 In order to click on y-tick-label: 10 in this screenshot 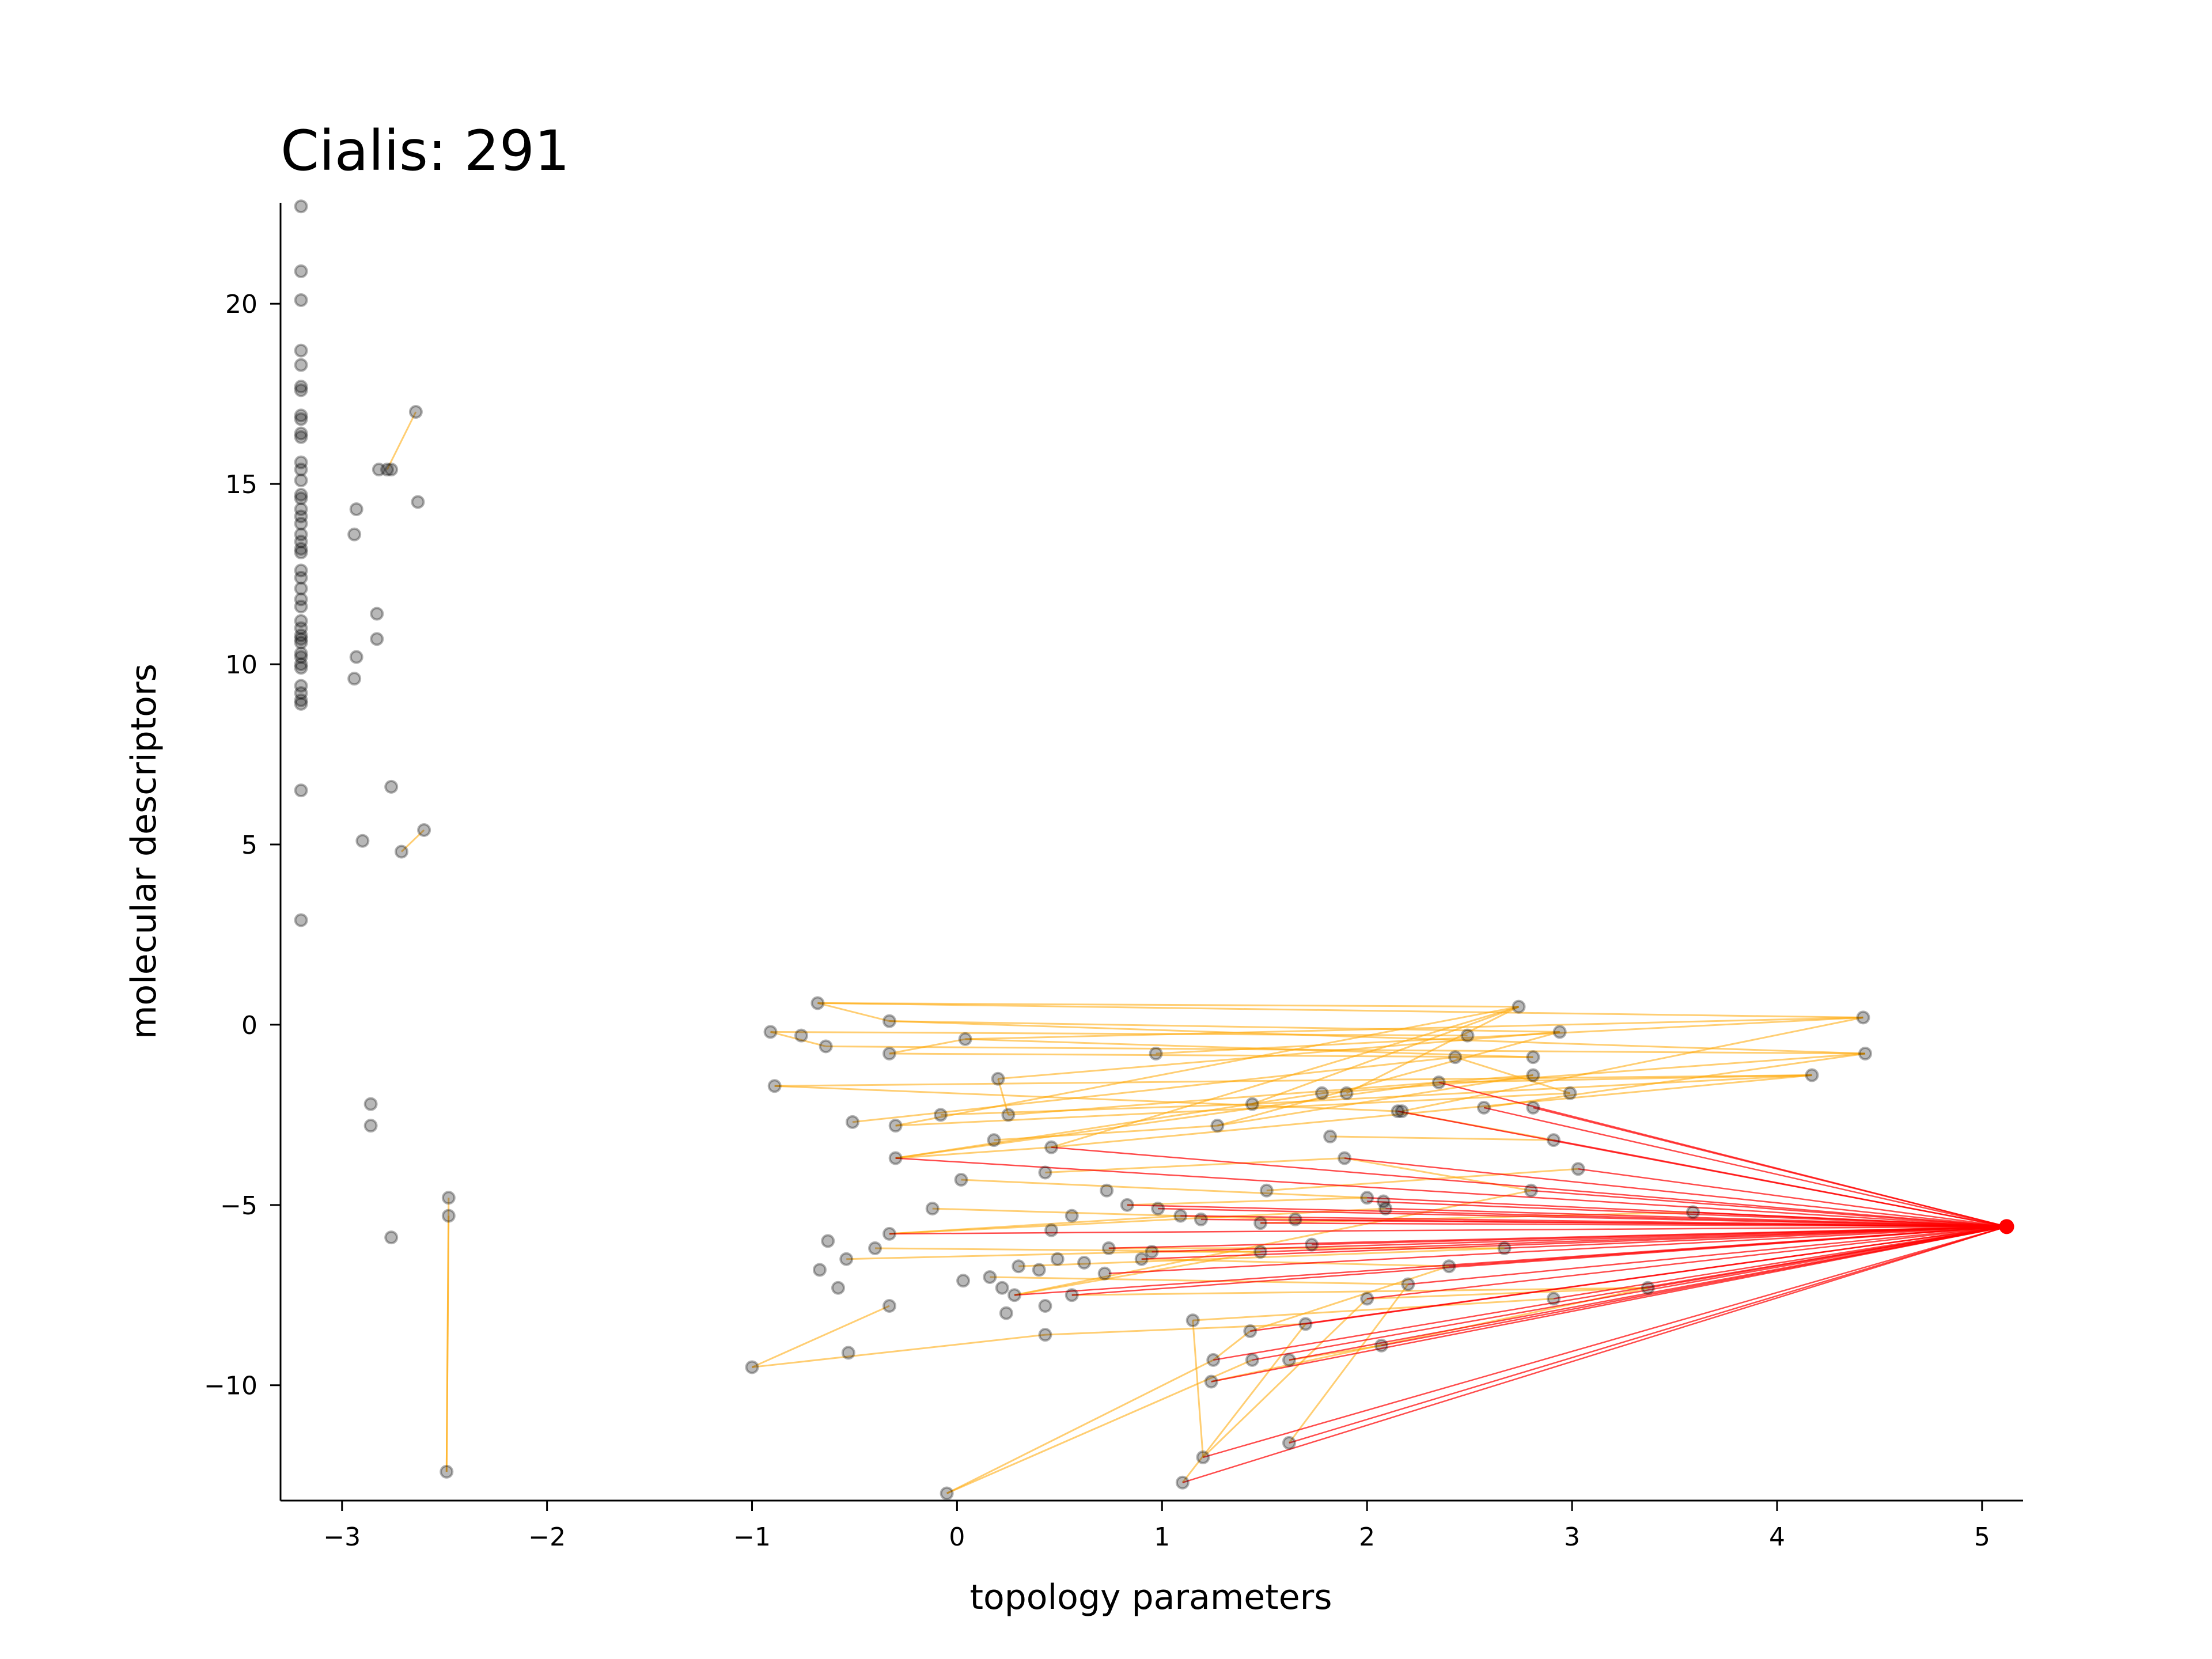, I will do `click(241, 665)`.